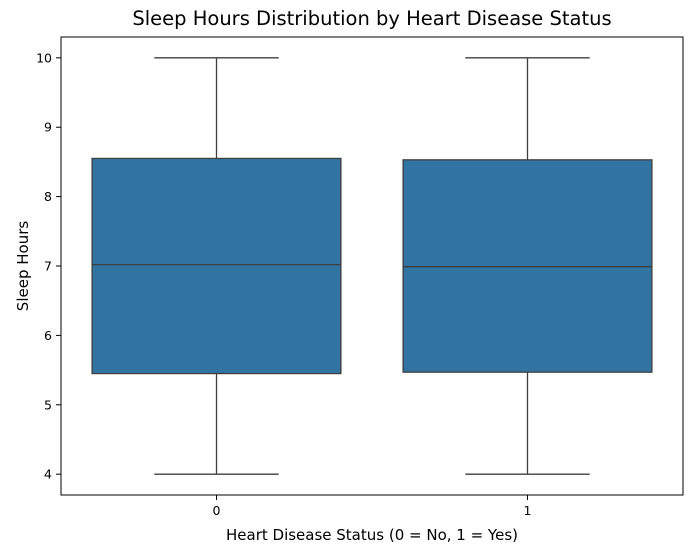  I want to click on y-tick-label: 6, so click(48, 335).